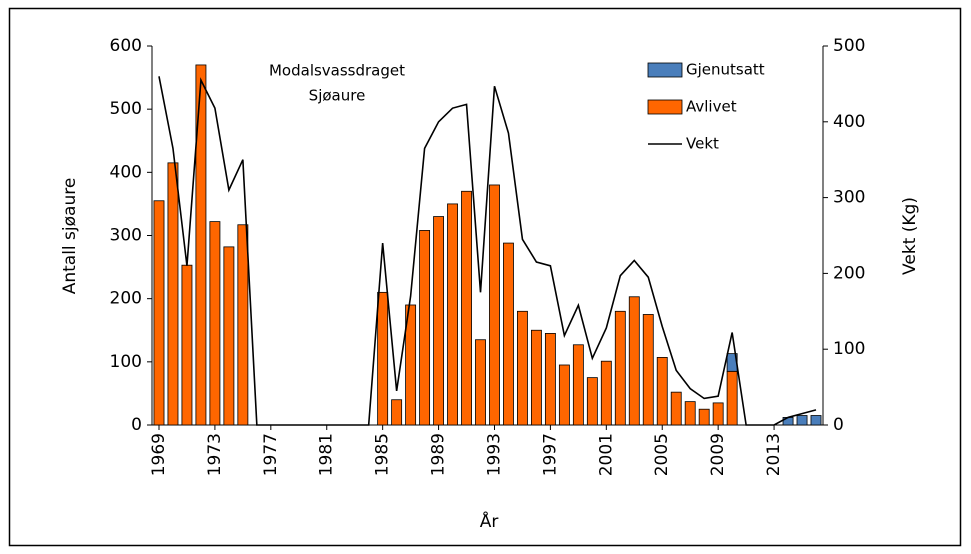  Describe the element at coordinates (849, 198) in the screenshot. I see `y2-tick-label: 300` at that location.